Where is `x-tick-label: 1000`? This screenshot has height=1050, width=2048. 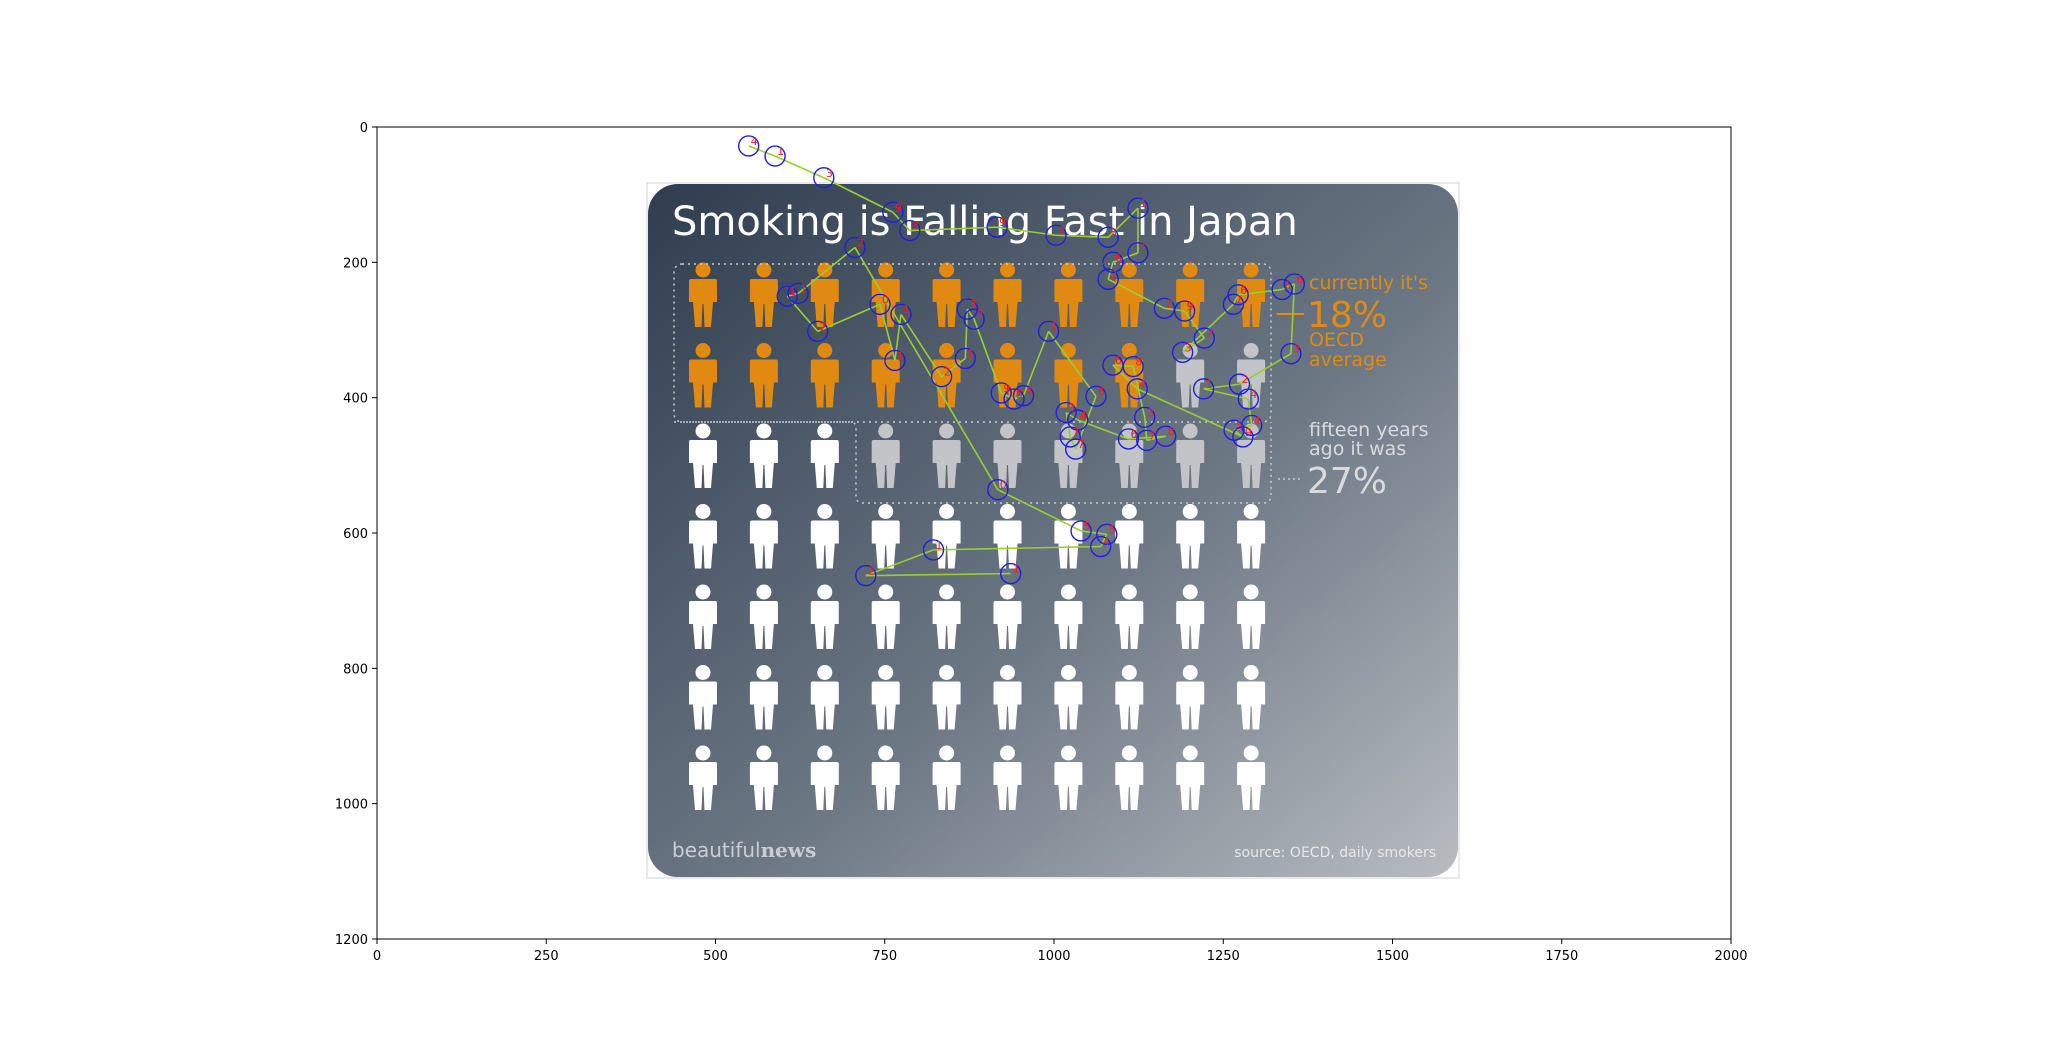
x-tick-label: 1000 is located at coordinates (1053, 956).